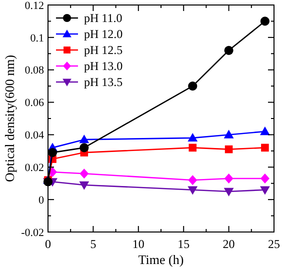  What do you see at coordinates (138, 244) in the screenshot?
I see `x-tick-label: 10` at bounding box center [138, 244].